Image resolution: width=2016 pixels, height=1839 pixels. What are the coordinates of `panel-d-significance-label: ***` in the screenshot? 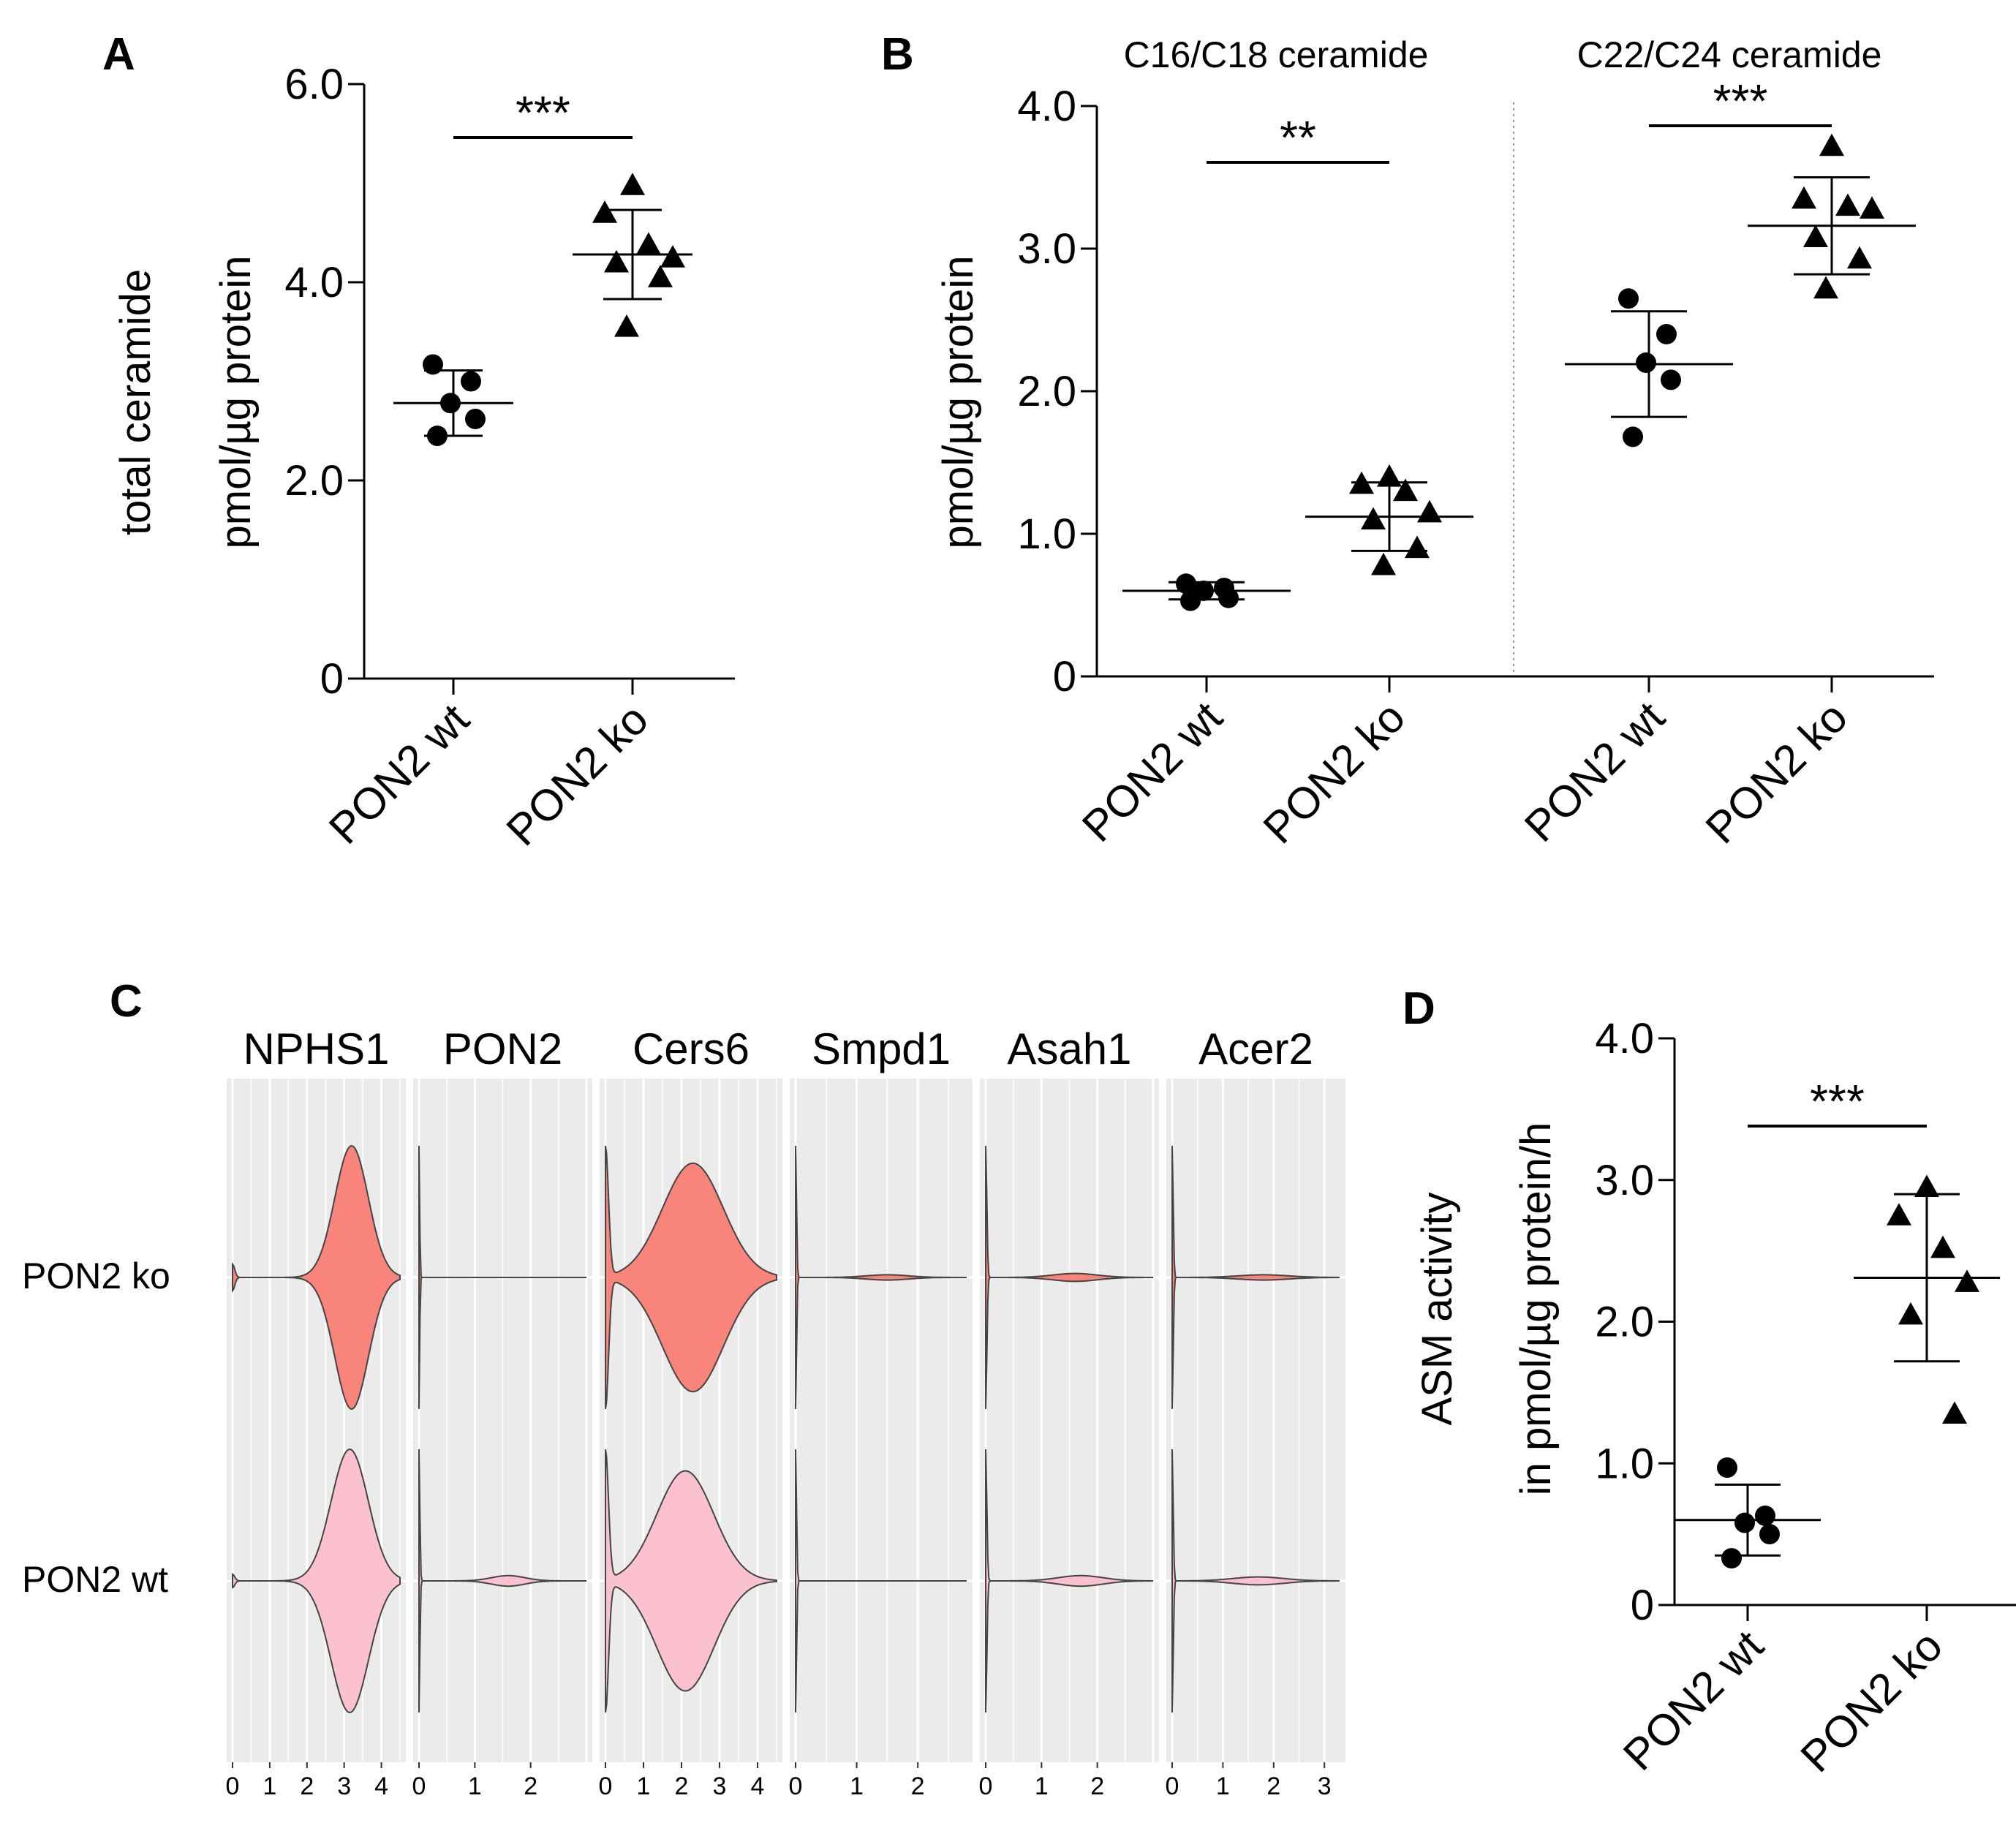 It's located at (1837, 1101).